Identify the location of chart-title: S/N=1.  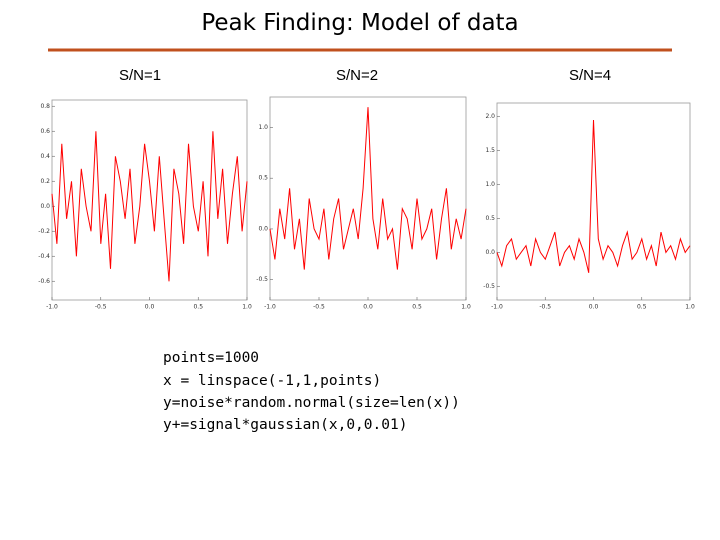
(140, 75).